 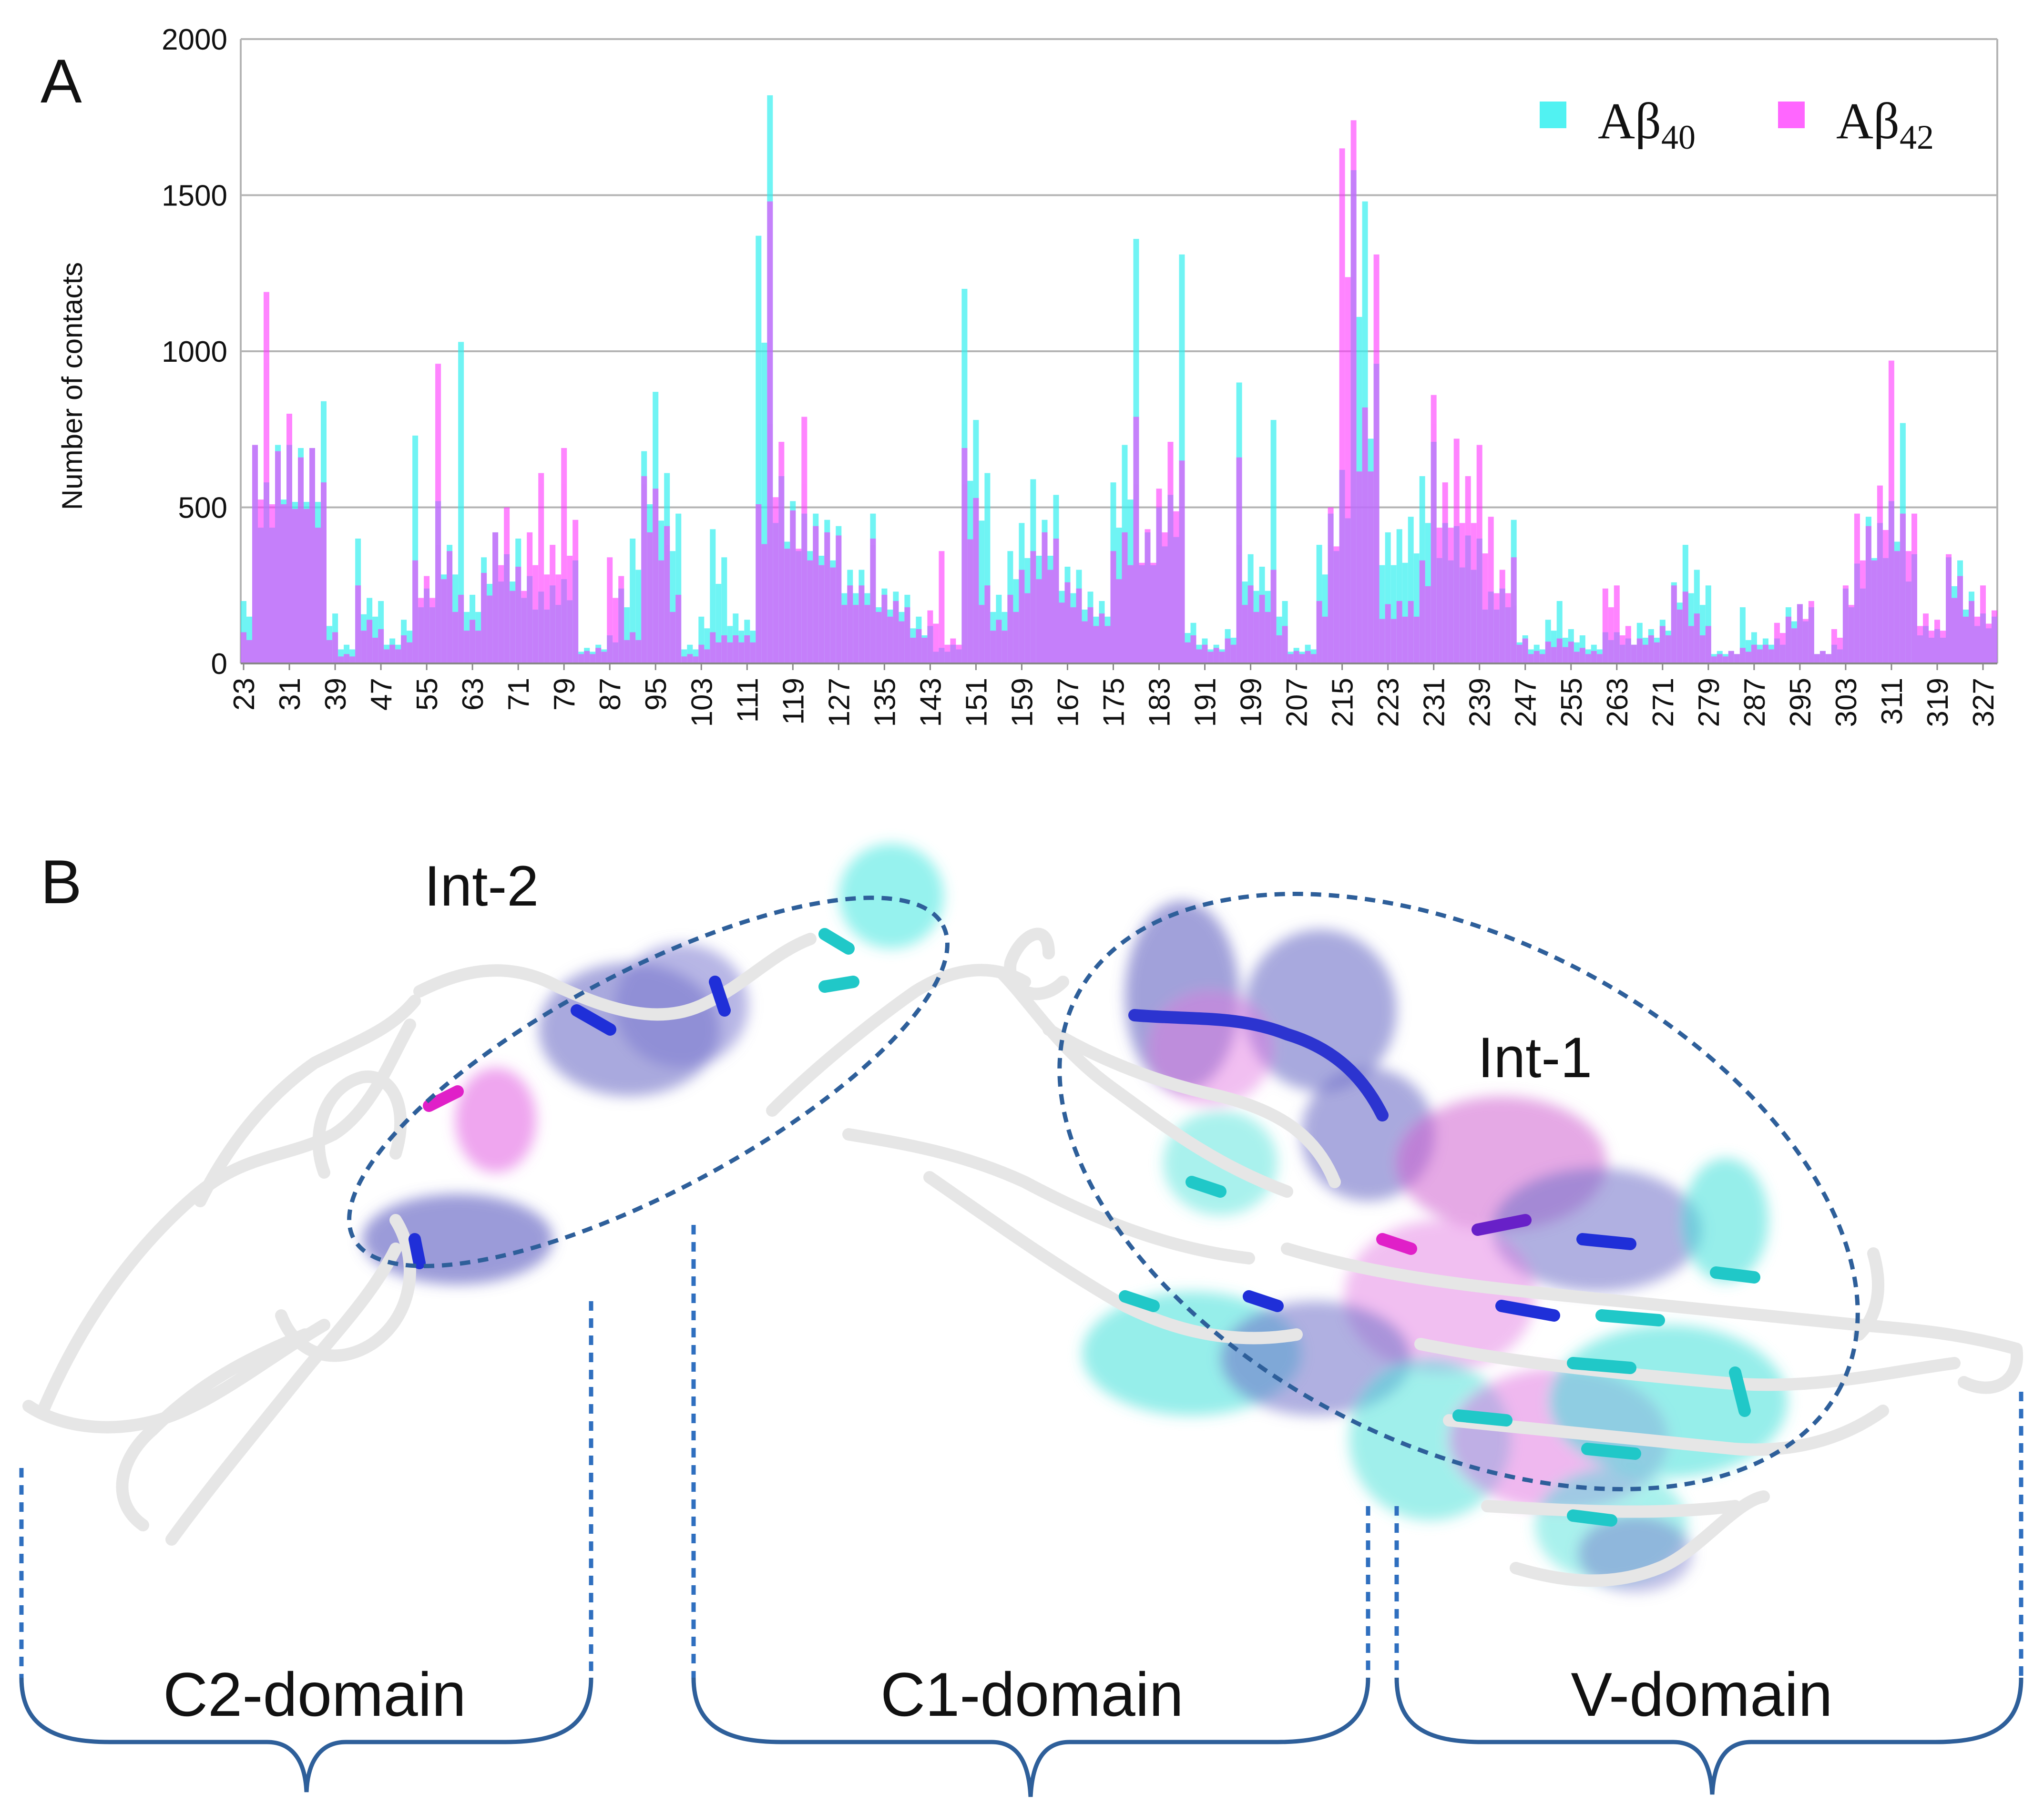 What do you see at coordinates (867, 634) in the screenshot?
I see `bar-Aβ42-132` at bounding box center [867, 634].